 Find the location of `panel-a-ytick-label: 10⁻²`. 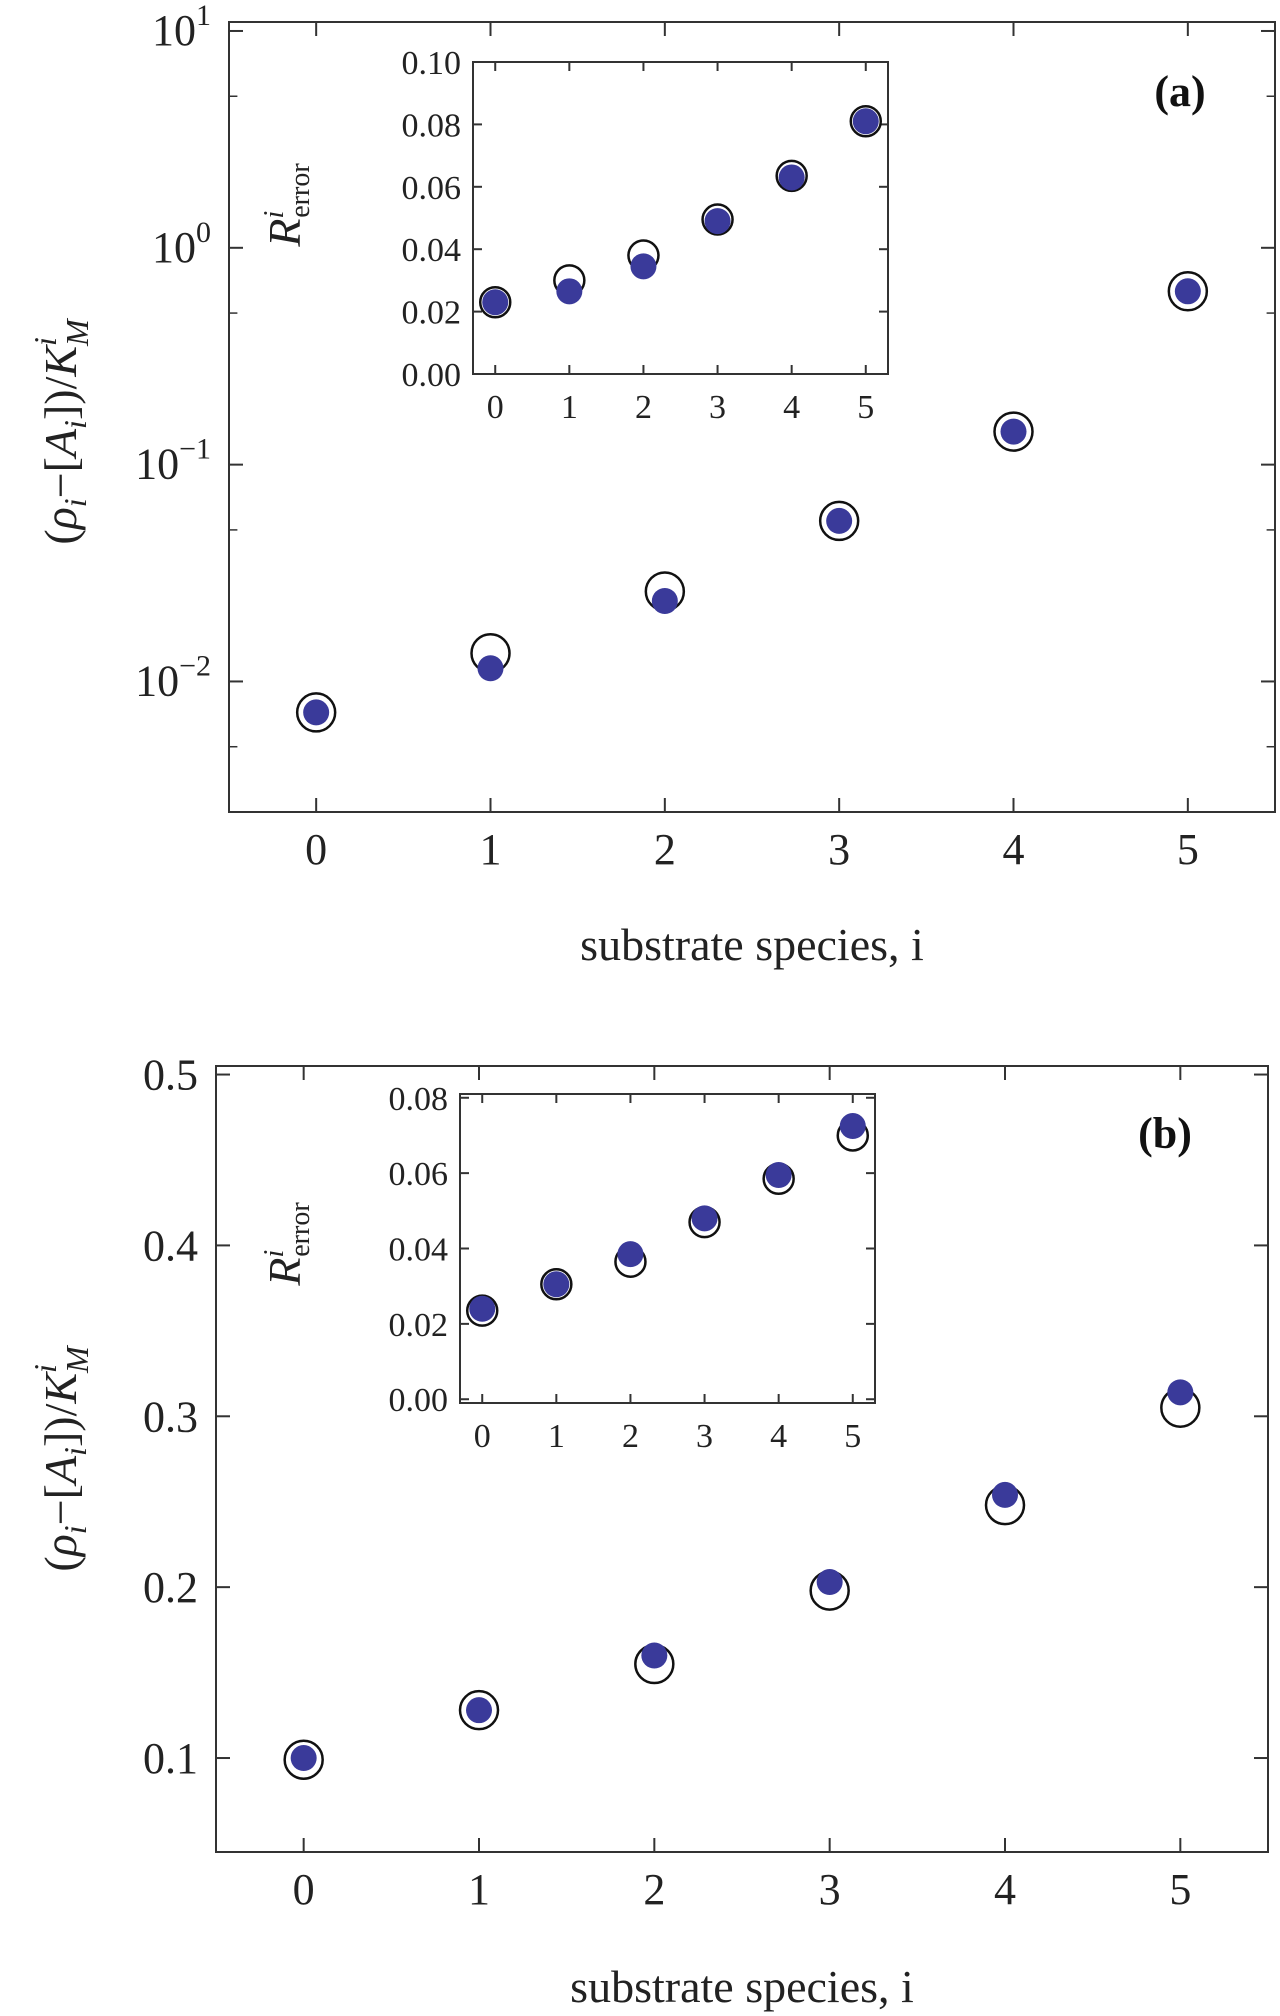

panel-a-ytick-label: 10⁻² is located at coordinates (173, 677).